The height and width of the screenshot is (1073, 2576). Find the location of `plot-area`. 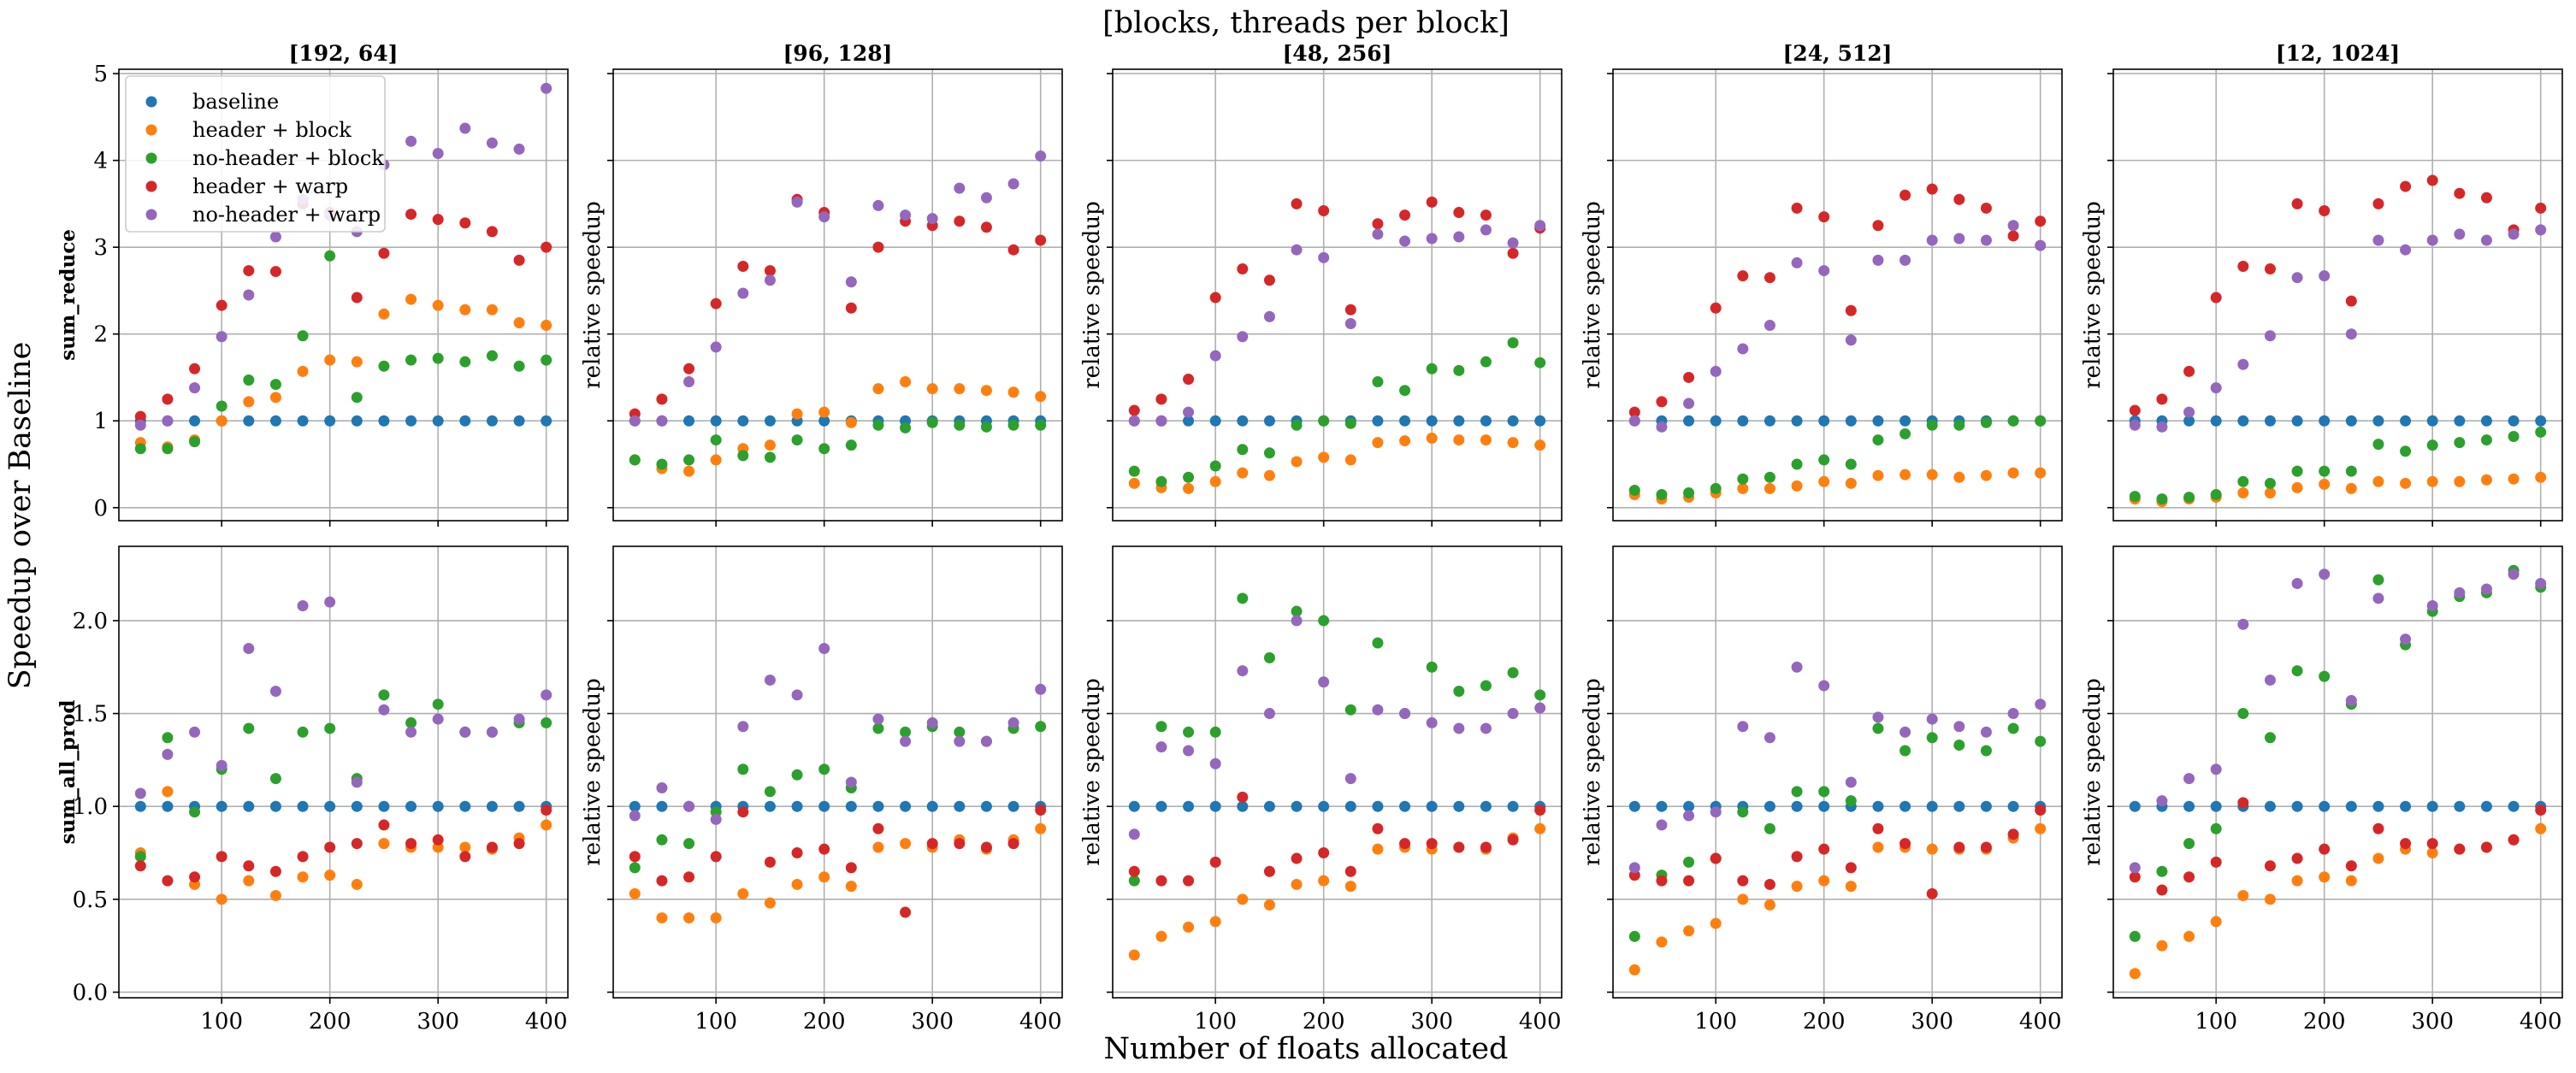

plot-area is located at coordinates (1337, 772).